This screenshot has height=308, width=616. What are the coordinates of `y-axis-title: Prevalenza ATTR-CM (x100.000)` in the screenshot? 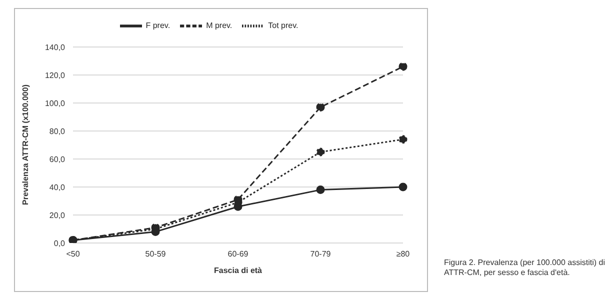 It's located at (25, 144).